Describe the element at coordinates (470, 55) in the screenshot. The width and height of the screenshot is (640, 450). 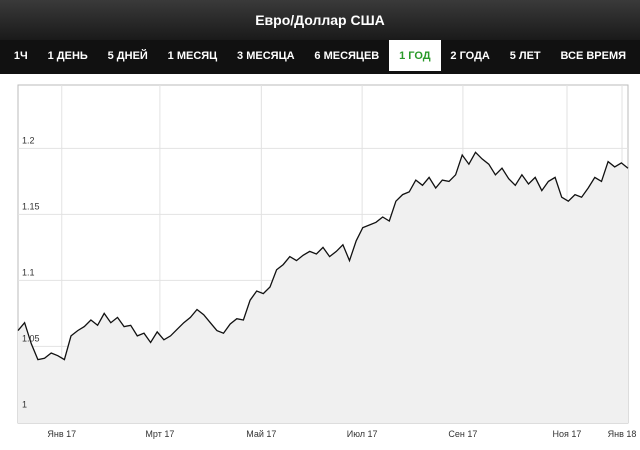
I see `tab: 2 ГОДА` at that location.